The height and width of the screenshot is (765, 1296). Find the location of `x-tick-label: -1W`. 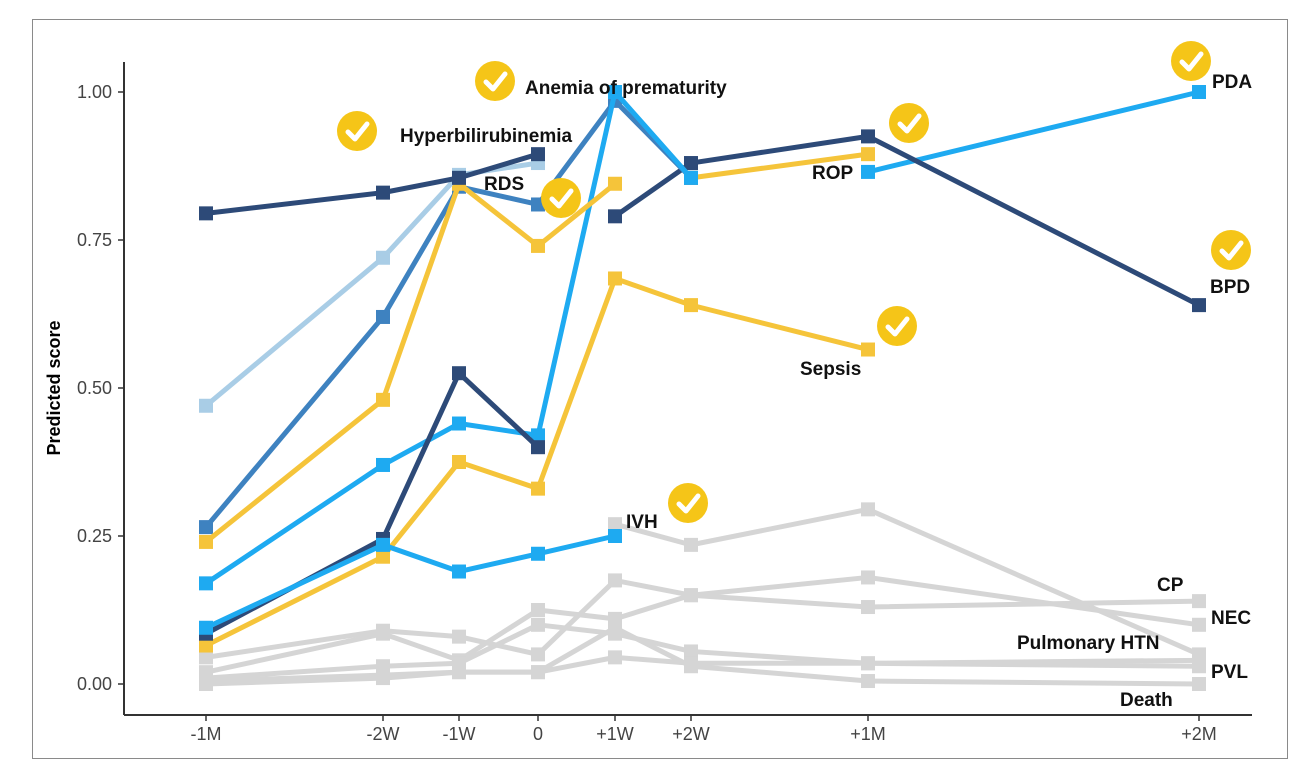

x-tick-label: -1W is located at coordinates (459, 734).